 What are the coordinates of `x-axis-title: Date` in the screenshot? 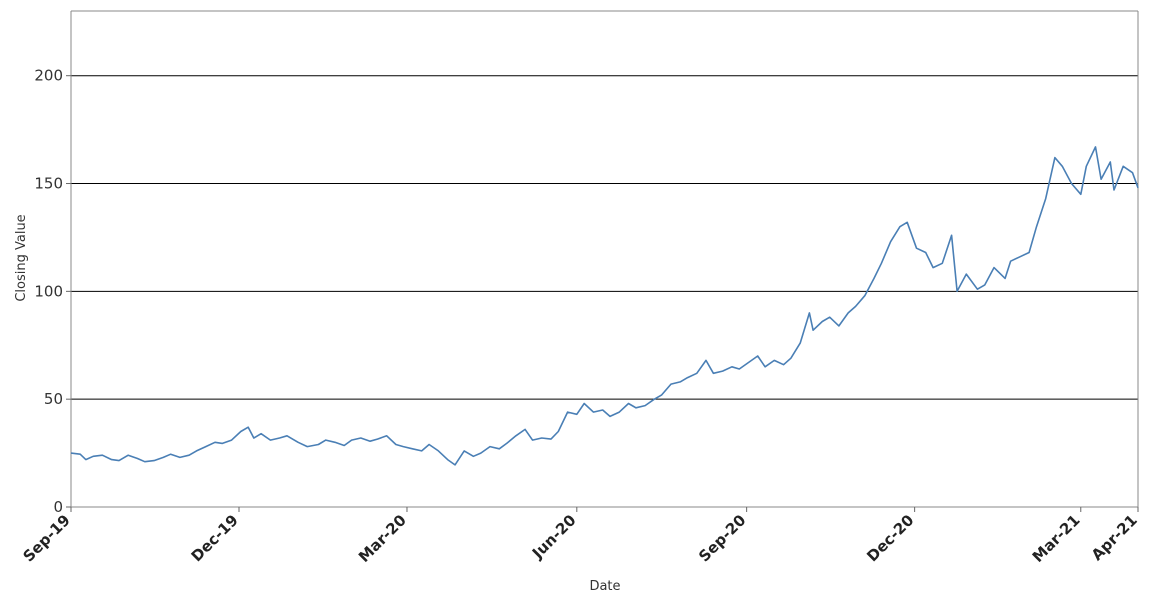 It's located at (604, 586).